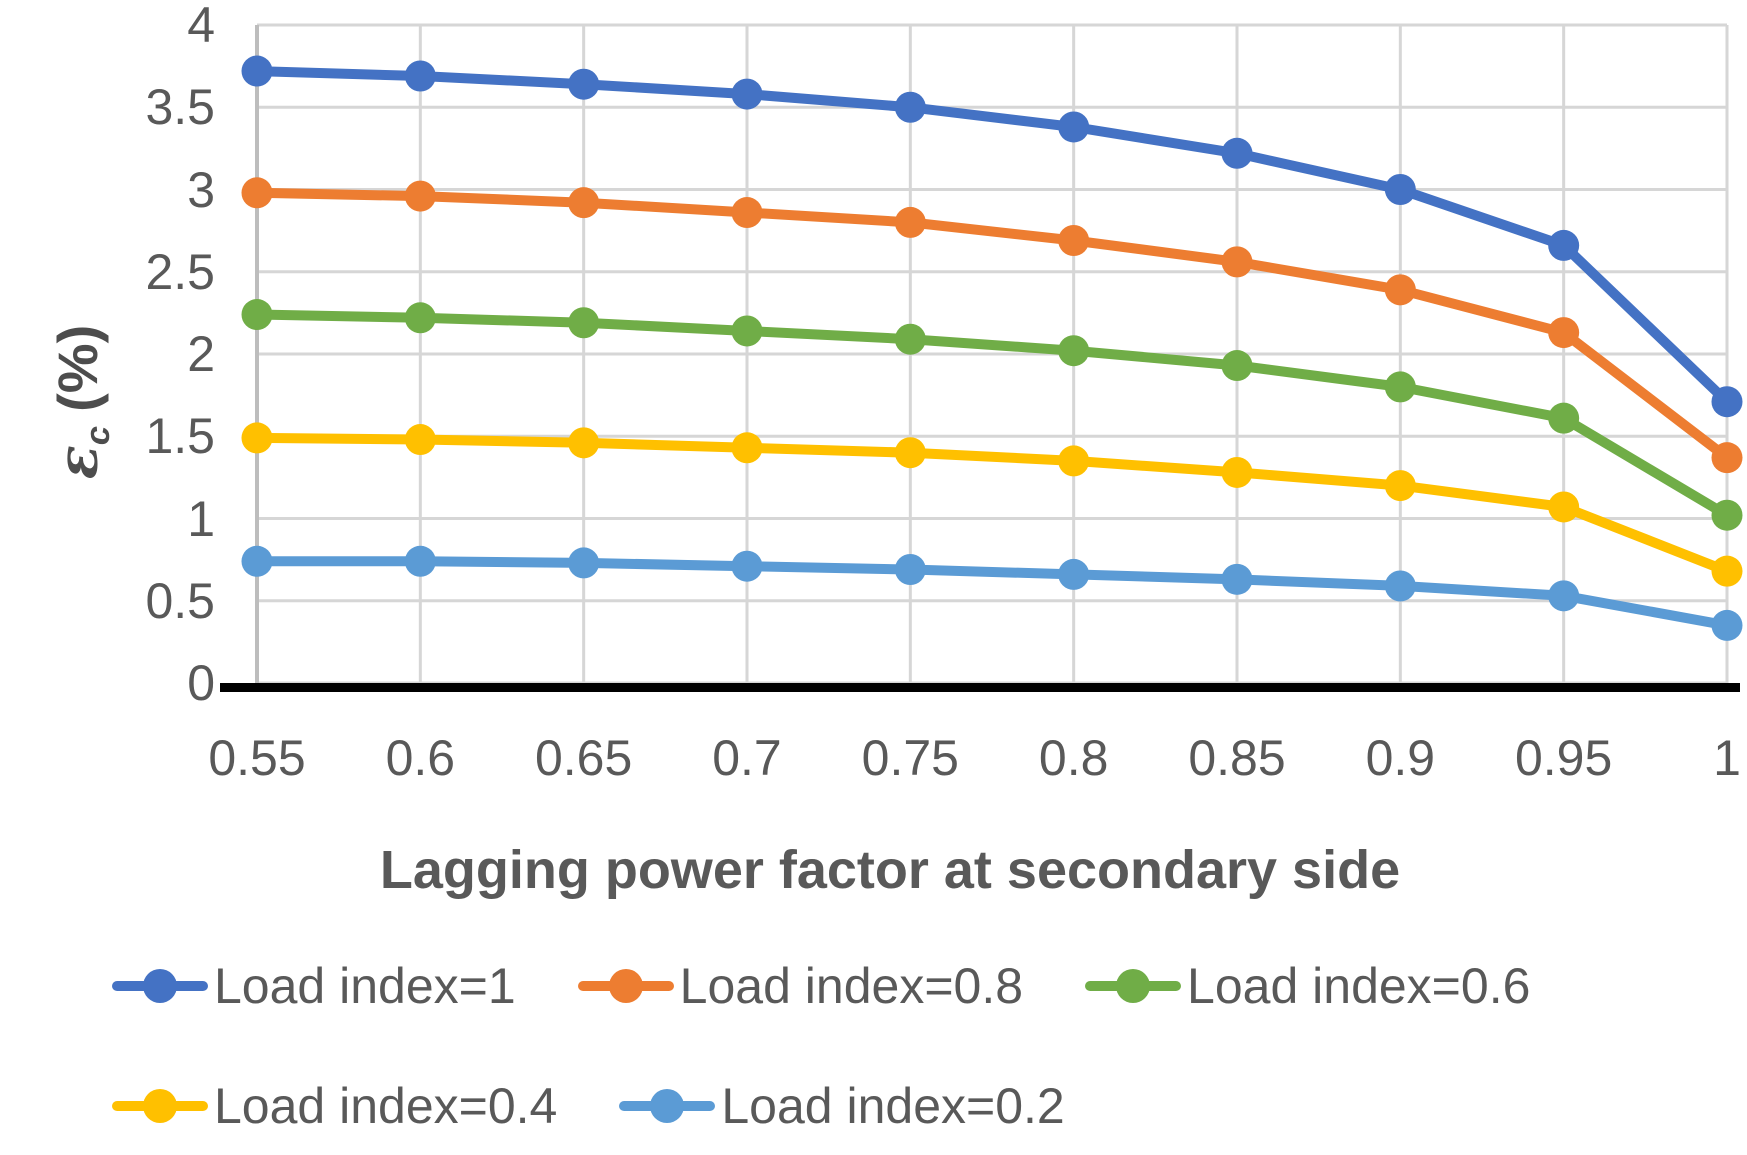 The image size is (1747, 1155). What do you see at coordinates (180, 436) in the screenshot?
I see `y-tick-label: 1.5` at bounding box center [180, 436].